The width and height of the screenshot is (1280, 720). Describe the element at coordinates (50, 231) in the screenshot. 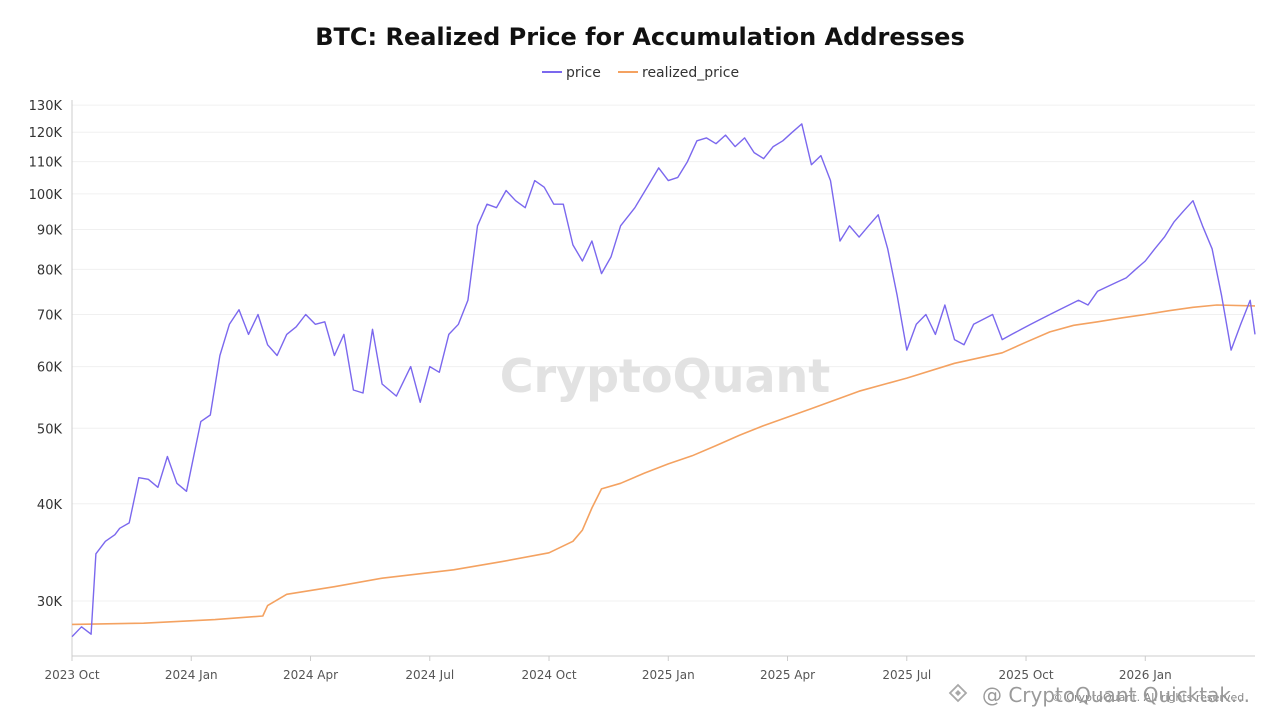

I see `y-tick-label: 90K` at that location.